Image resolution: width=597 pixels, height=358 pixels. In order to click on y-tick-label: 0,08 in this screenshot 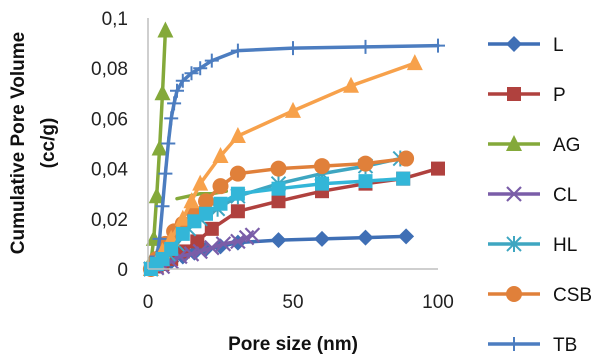, I will do `click(109, 69)`.